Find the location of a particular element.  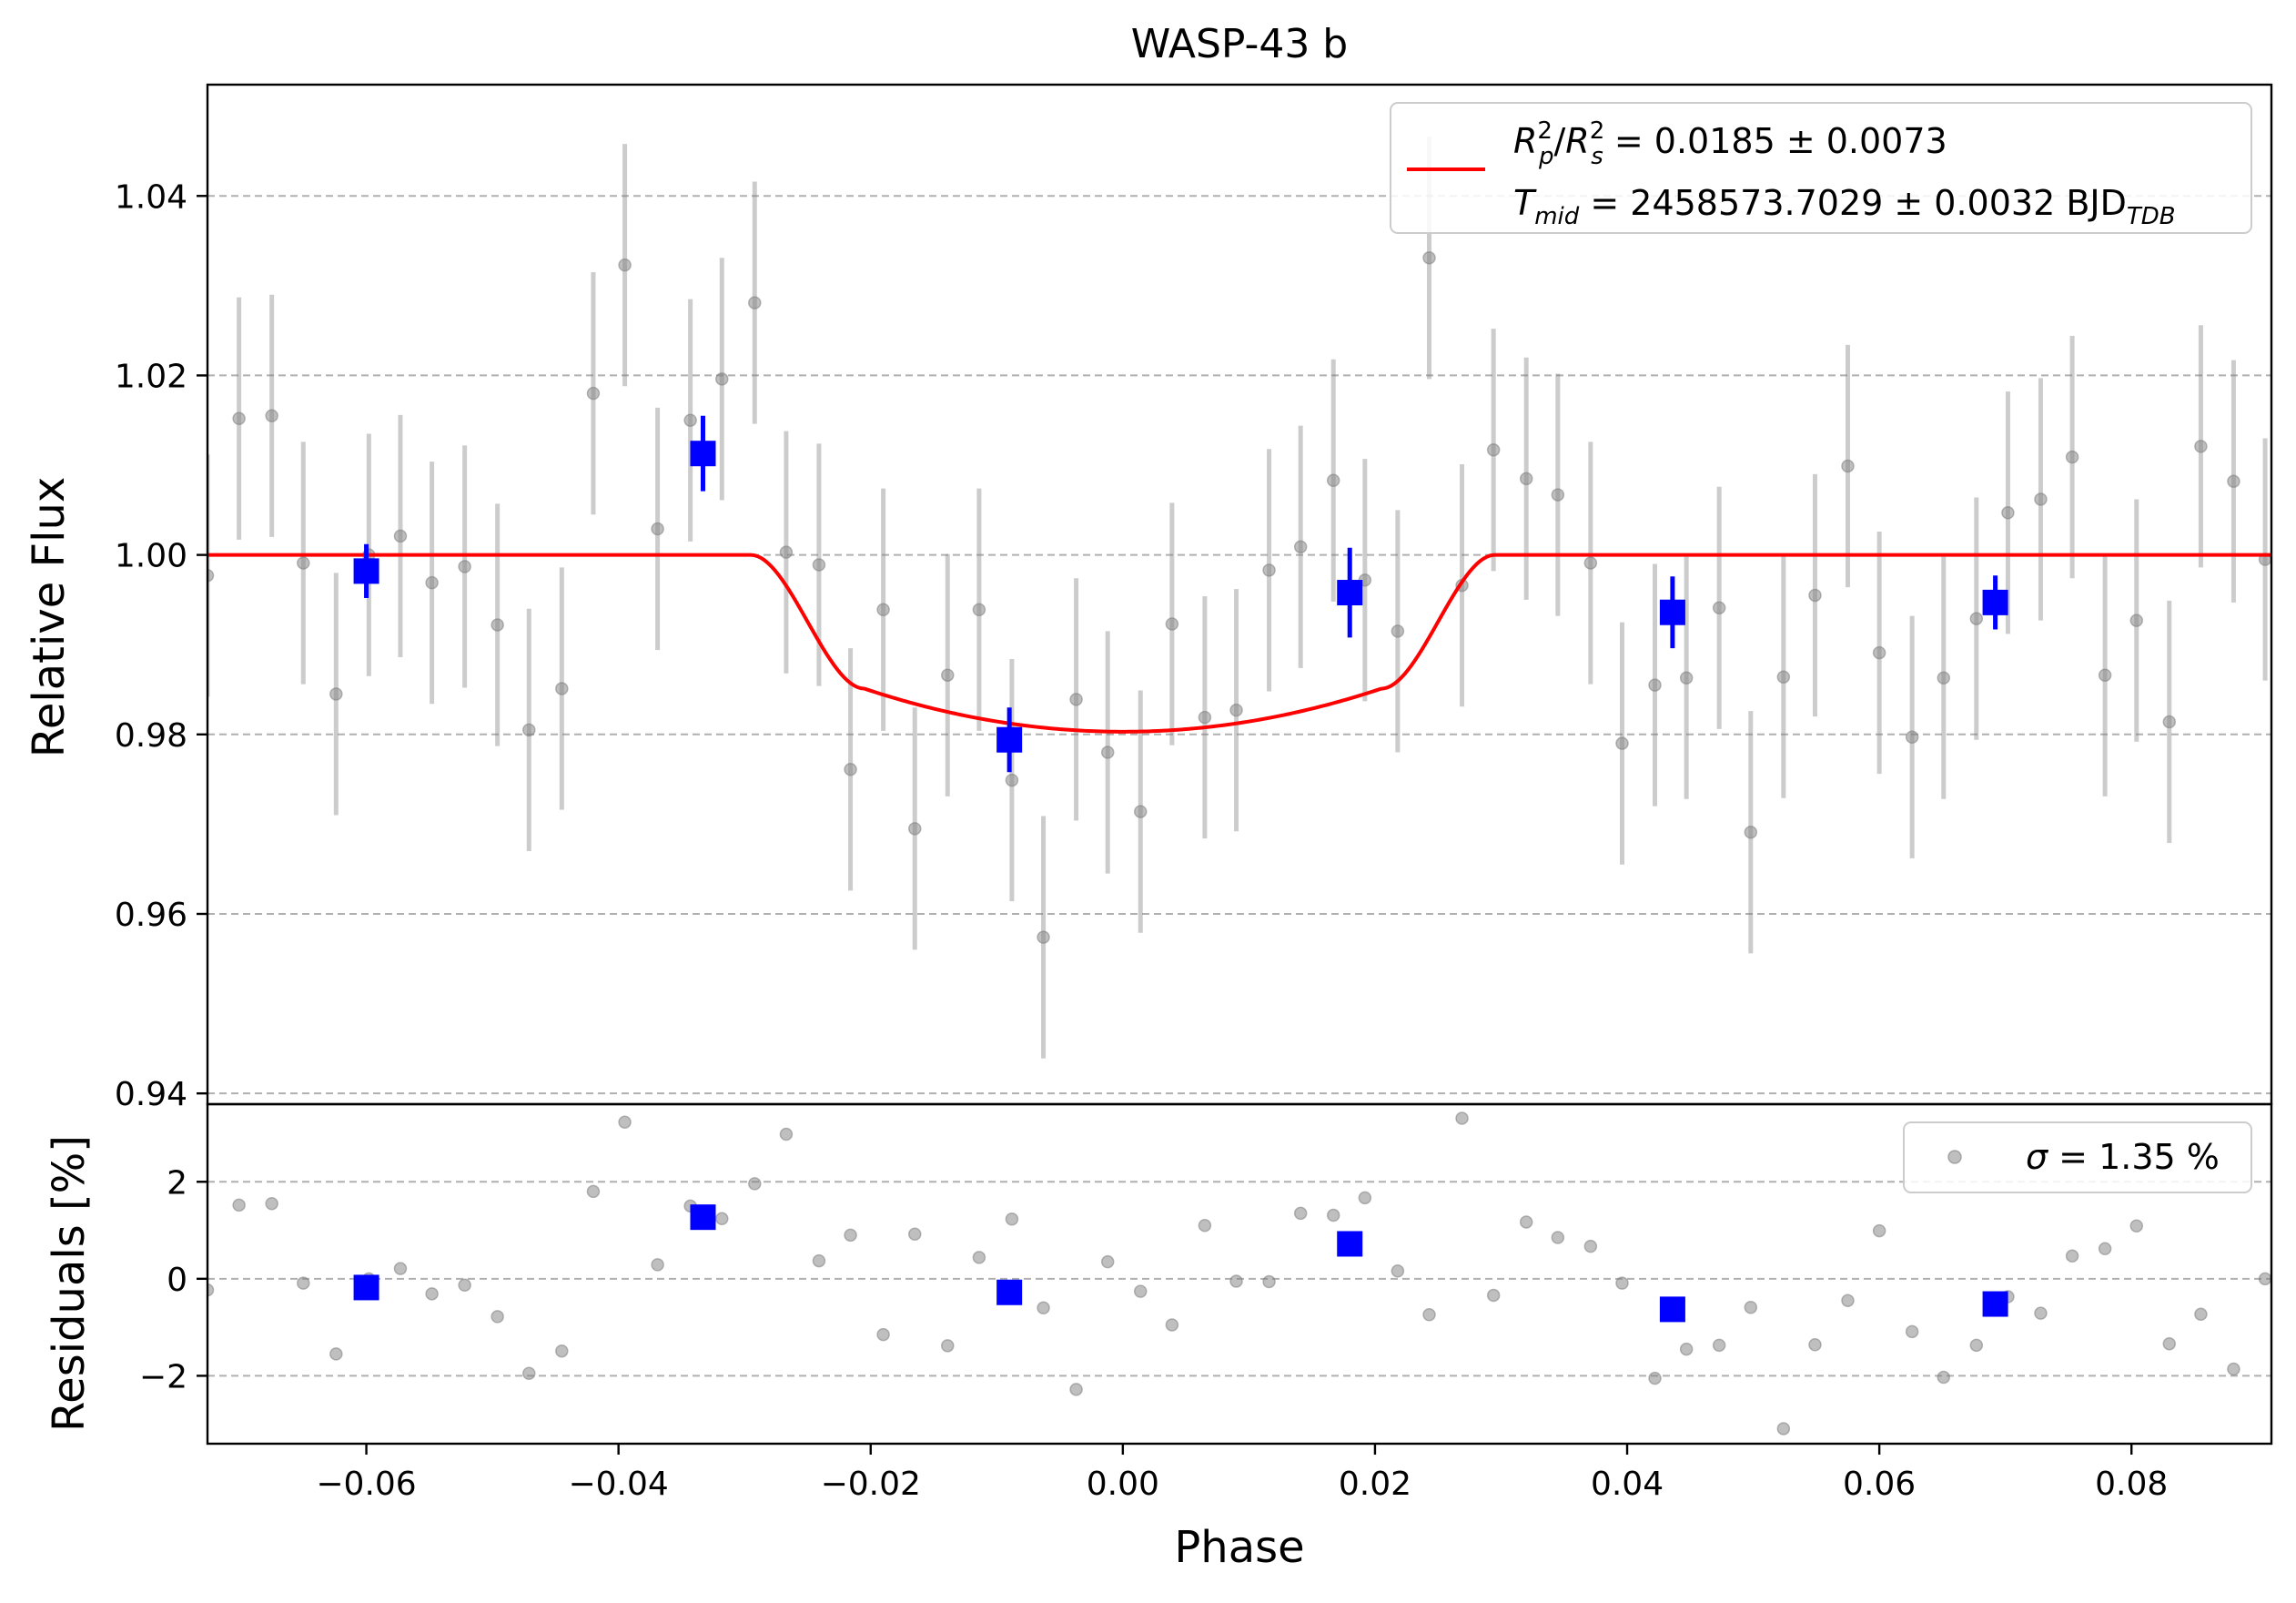

transit-model-line is located at coordinates (1239, 643).